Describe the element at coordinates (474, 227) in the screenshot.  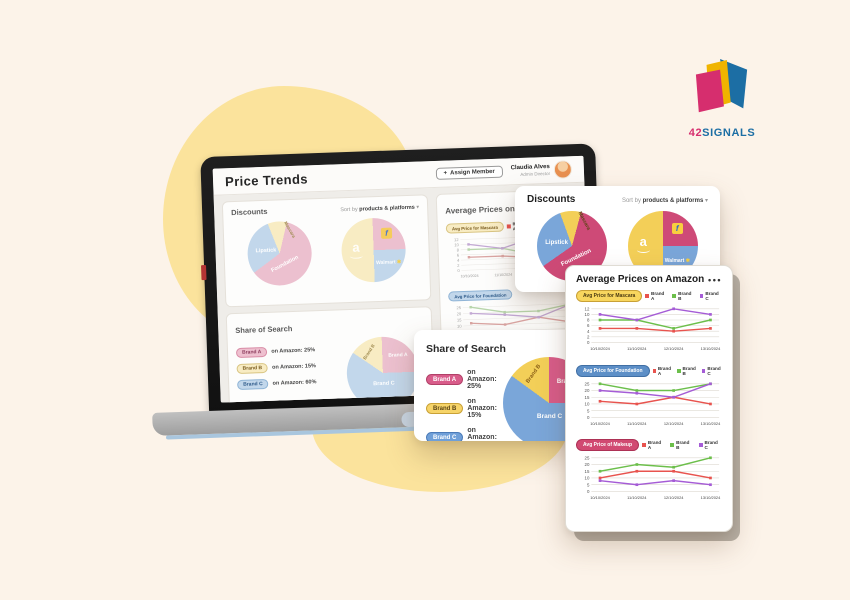
I see `chart-badge: Avg Price for Mascara` at that location.